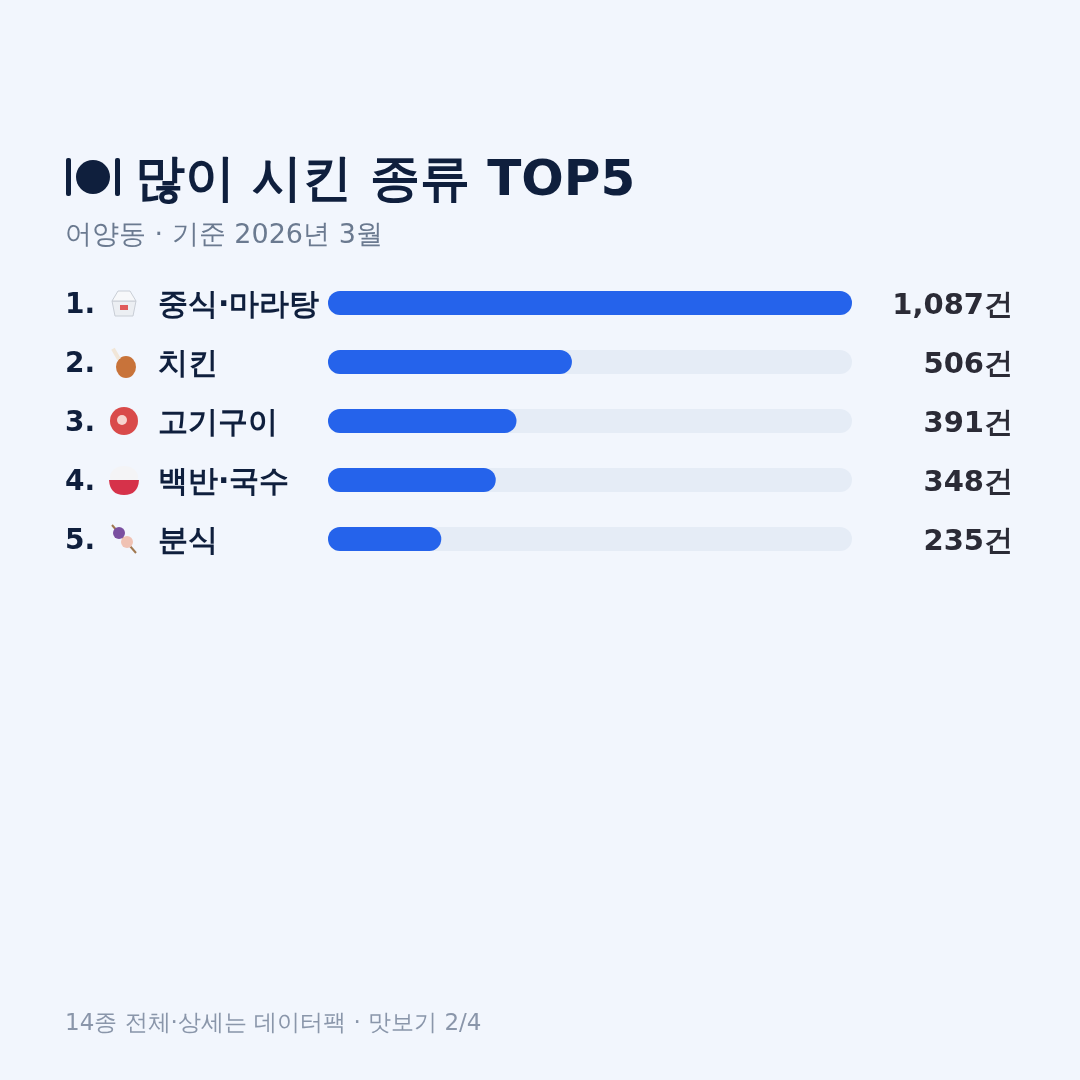 The image size is (1080, 1080). I want to click on data-label: 391건, so click(968, 422).